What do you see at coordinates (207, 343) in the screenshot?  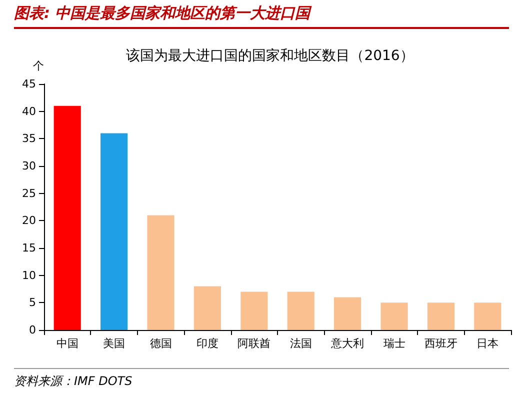 I see `x-tick-label: 印度` at bounding box center [207, 343].